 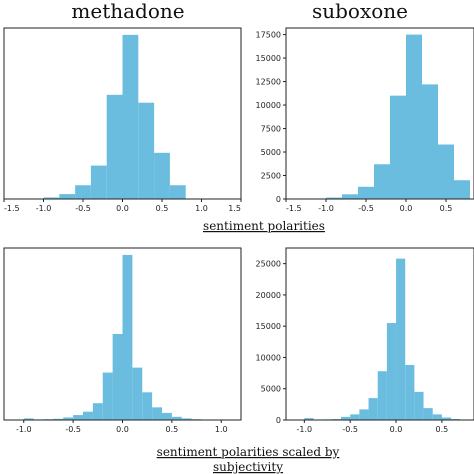 What do you see at coordinates (271, 129) in the screenshot?
I see `y-tick-label: 7500` at bounding box center [271, 129].